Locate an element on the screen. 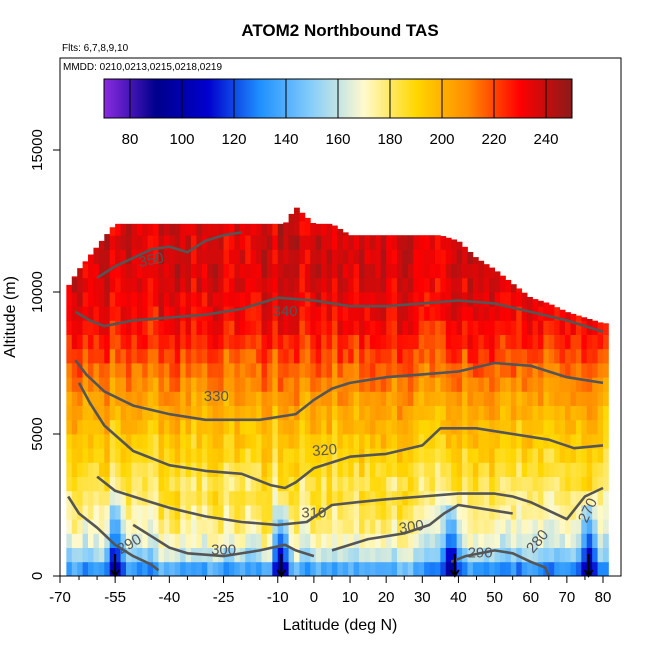  x-tick-label: -40 is located at coordinates (170, 597).